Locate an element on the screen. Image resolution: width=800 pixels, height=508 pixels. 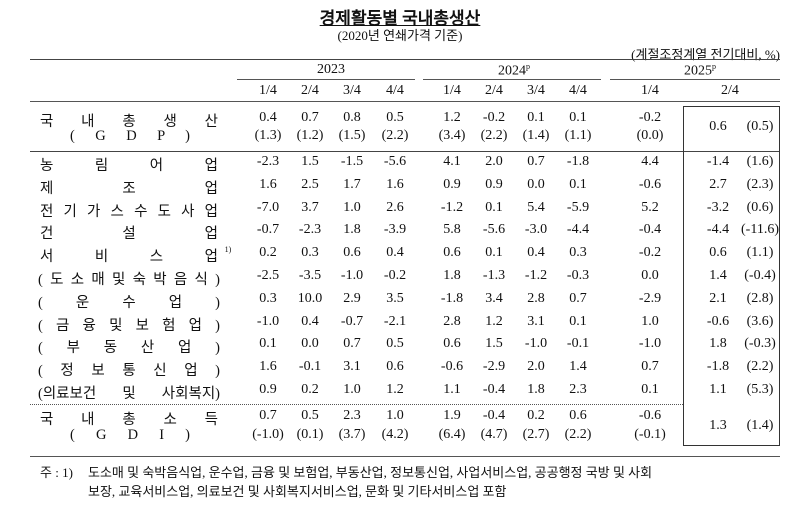
industry-row-value: -0.2 is located at coordinates (650, 253).